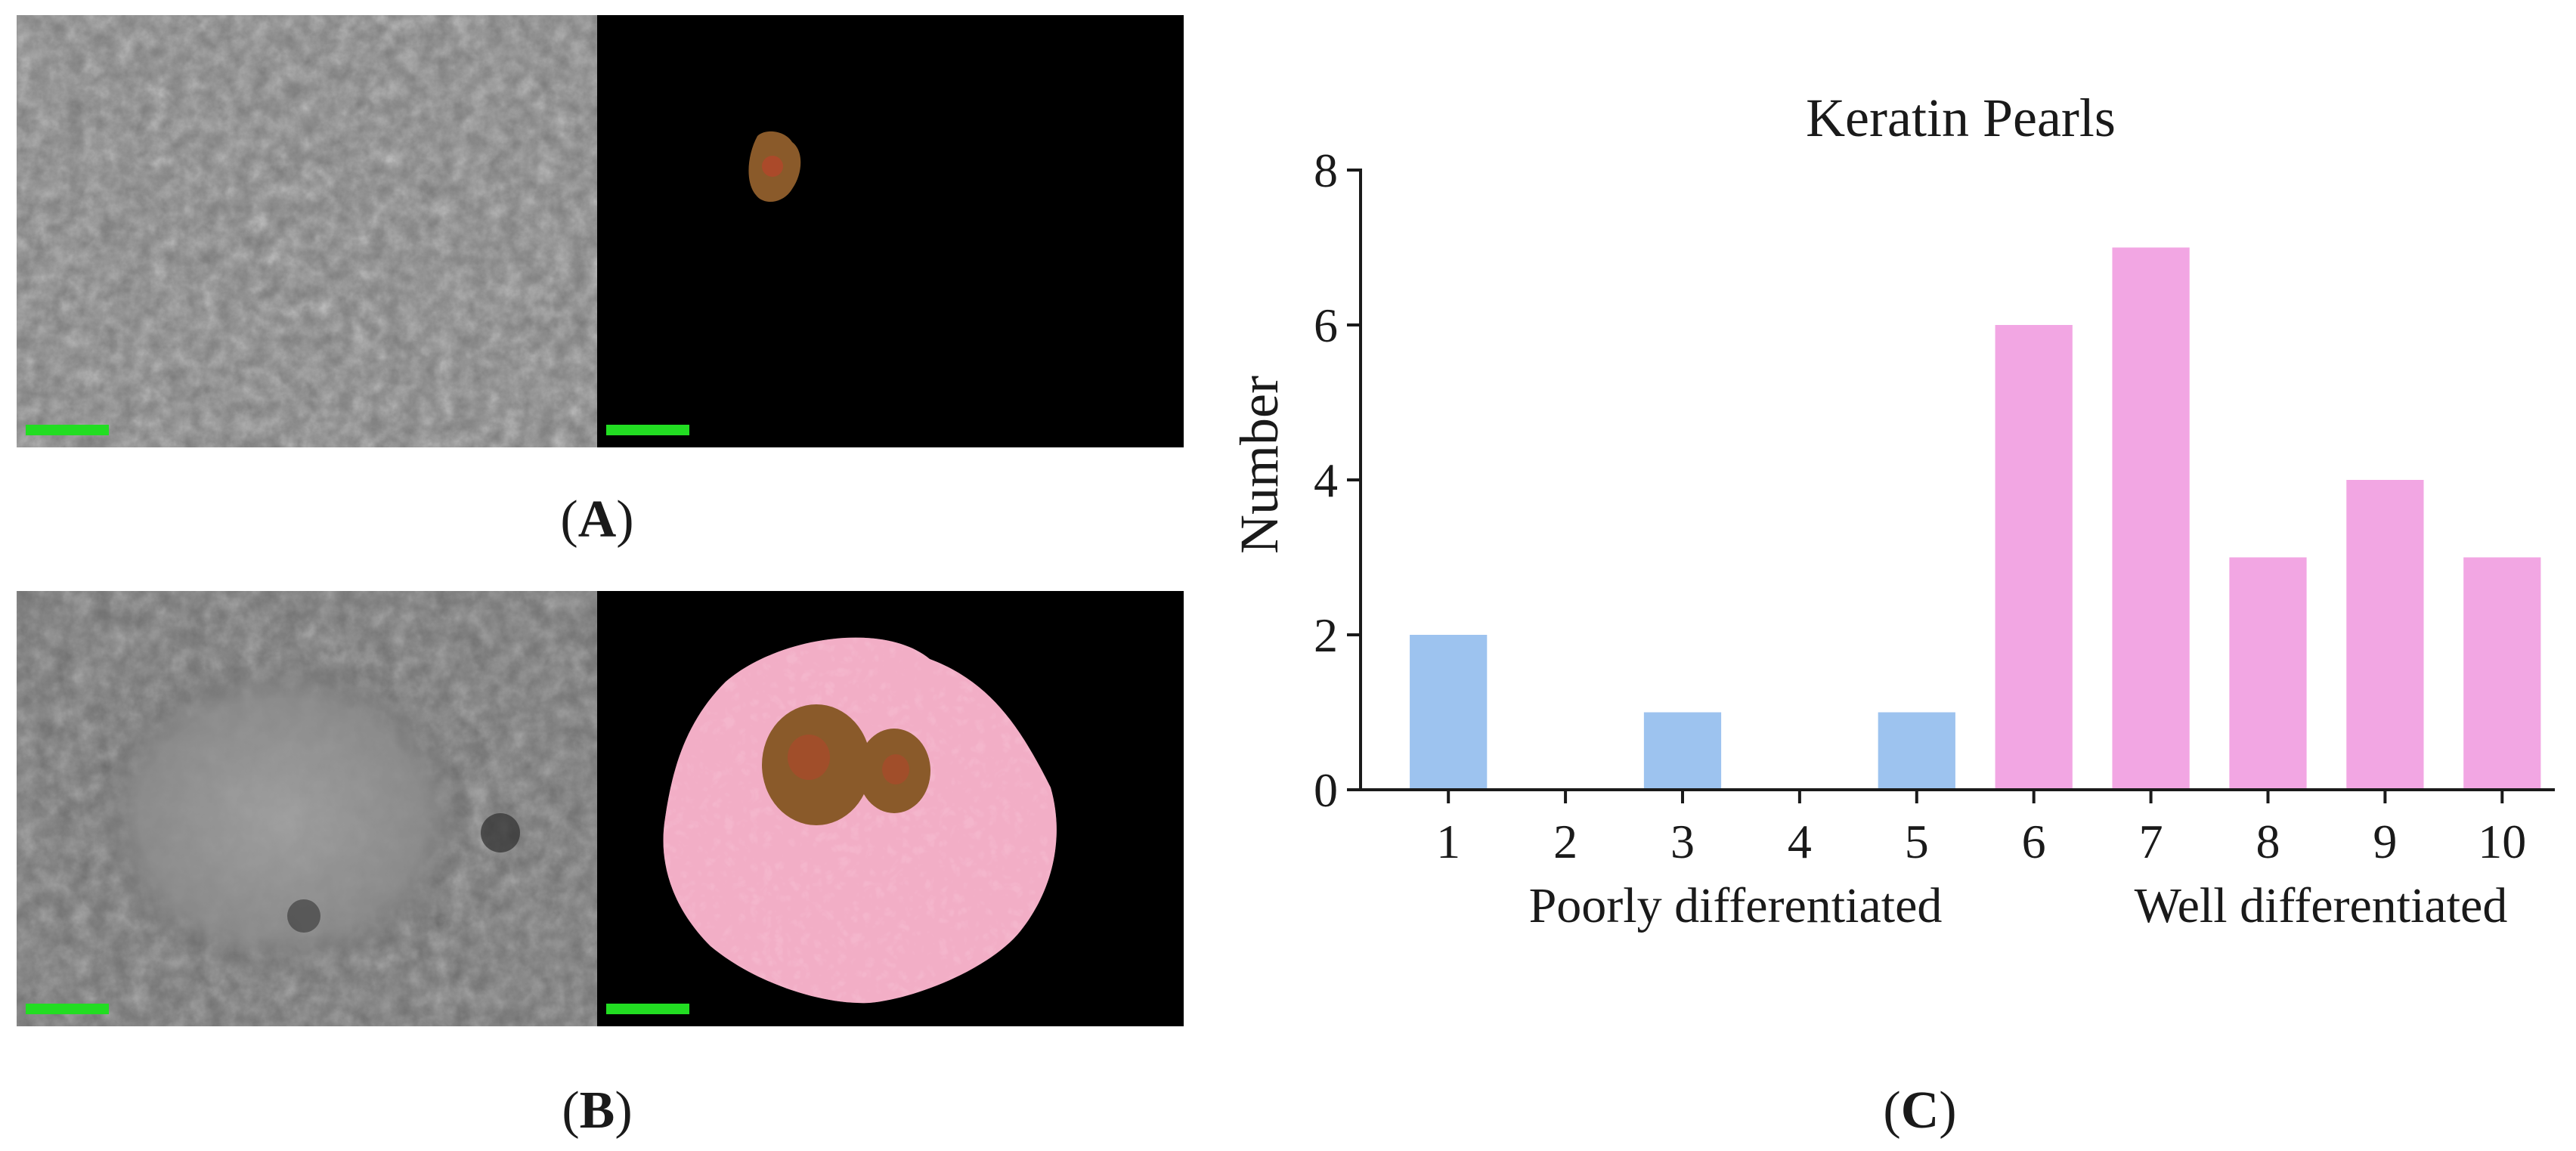 The image size is (2576, 1151). What do you see at coordinates (307, 809) in the screenshot?
I see `panel-b-brightfield-image` at bounding box center [307, 809].